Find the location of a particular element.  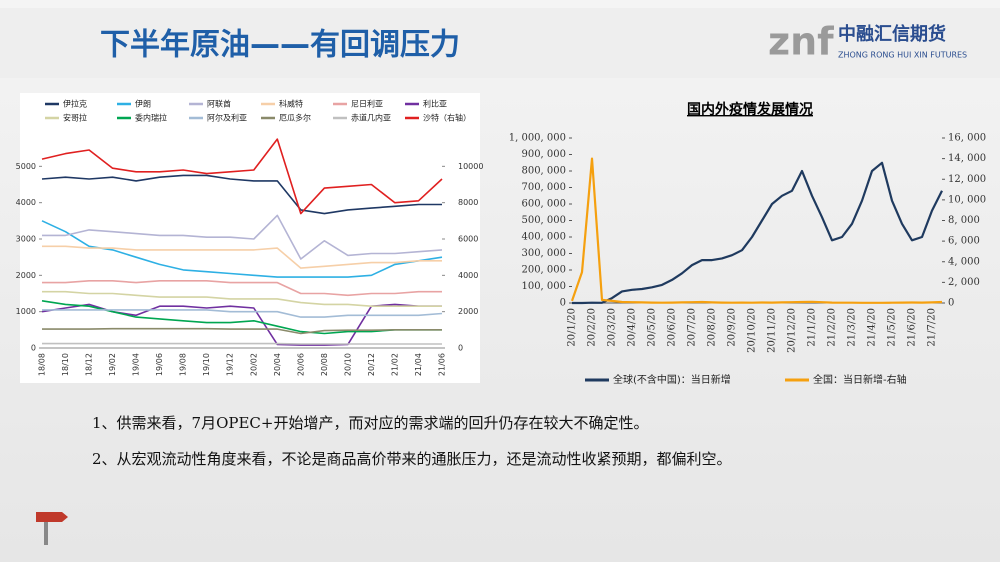

x-tick-label: 20/11/20 is located at coordinates (772, 330).